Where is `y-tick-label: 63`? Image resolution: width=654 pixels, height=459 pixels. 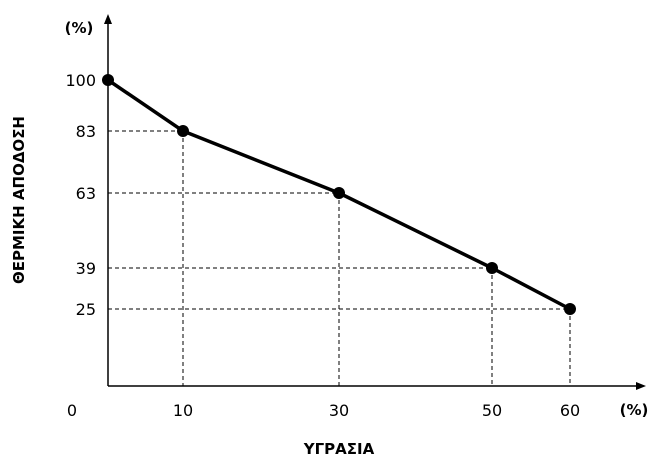 y-tick-label: 63 is located at coordinates (86, 193).